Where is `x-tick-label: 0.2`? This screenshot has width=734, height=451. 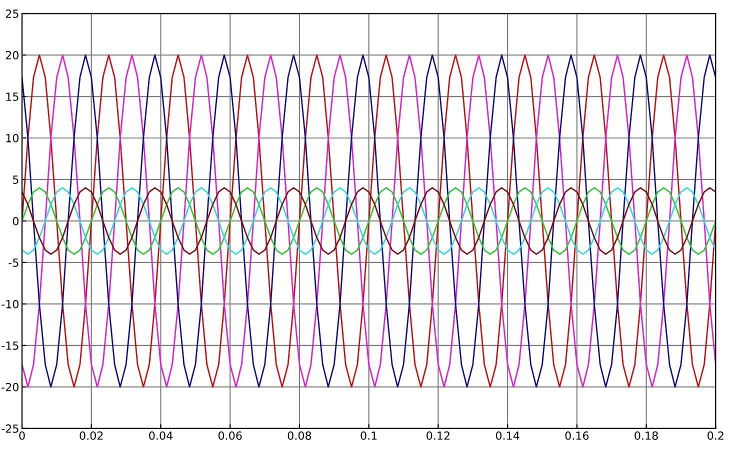
x-tick-label: 0.2 is located at coordinates (716, 435).